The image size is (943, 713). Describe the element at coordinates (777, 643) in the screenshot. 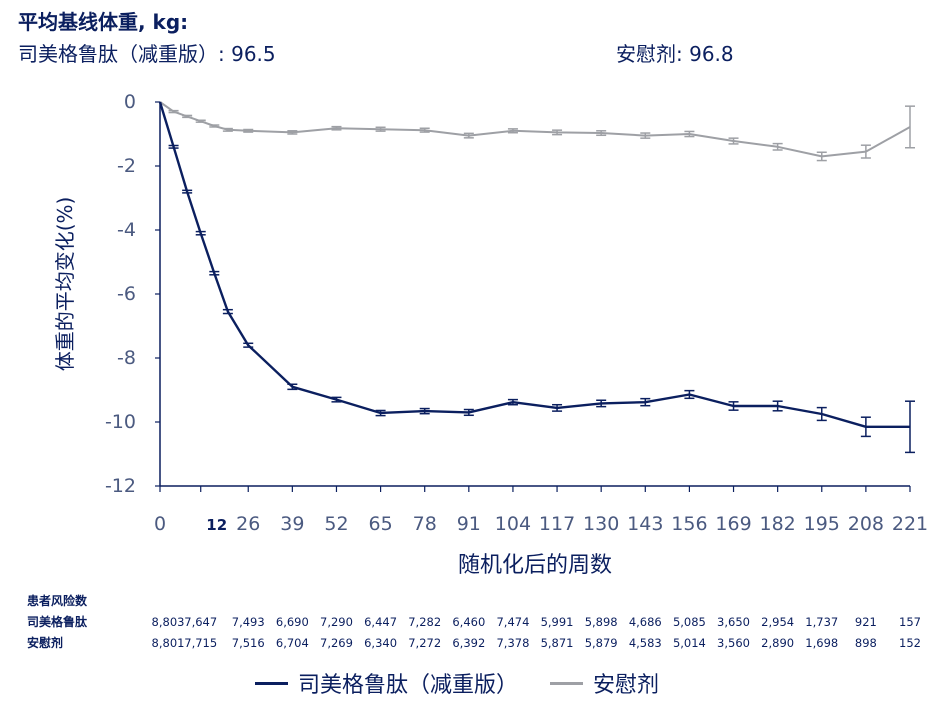

I see `risk-cell: 2,890` at that location.